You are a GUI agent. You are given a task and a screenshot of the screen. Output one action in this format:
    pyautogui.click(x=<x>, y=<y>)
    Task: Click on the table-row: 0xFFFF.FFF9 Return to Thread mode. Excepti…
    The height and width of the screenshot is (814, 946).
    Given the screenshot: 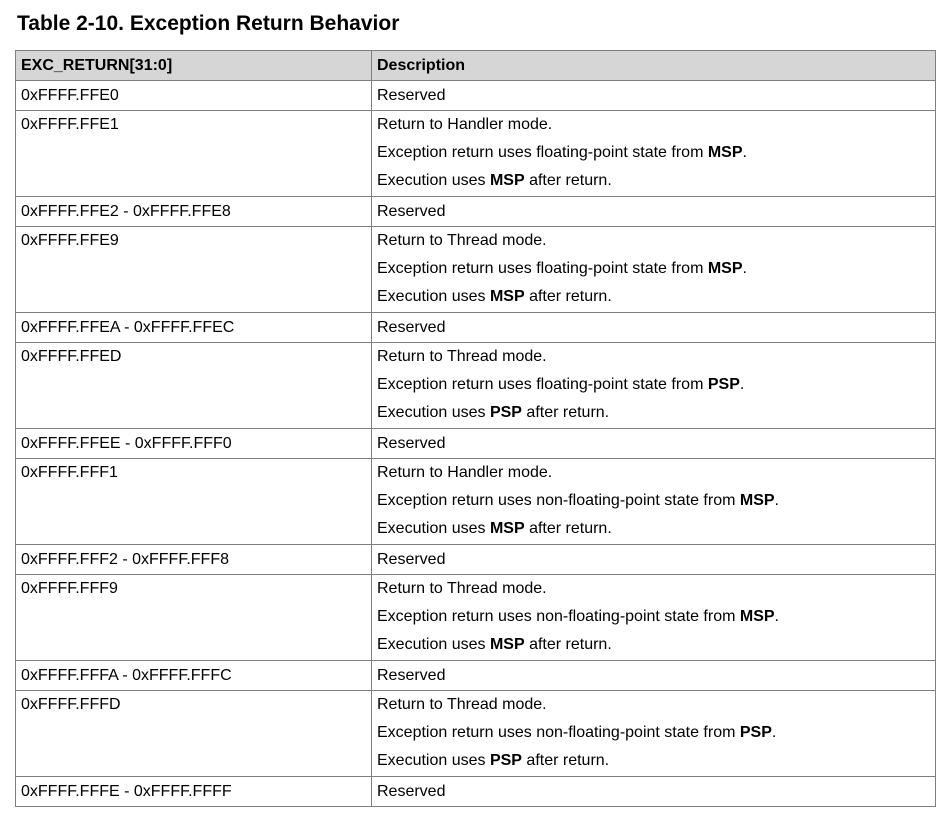 What is the action you would take?
    pyautogui.click(x=475, y=617)
    